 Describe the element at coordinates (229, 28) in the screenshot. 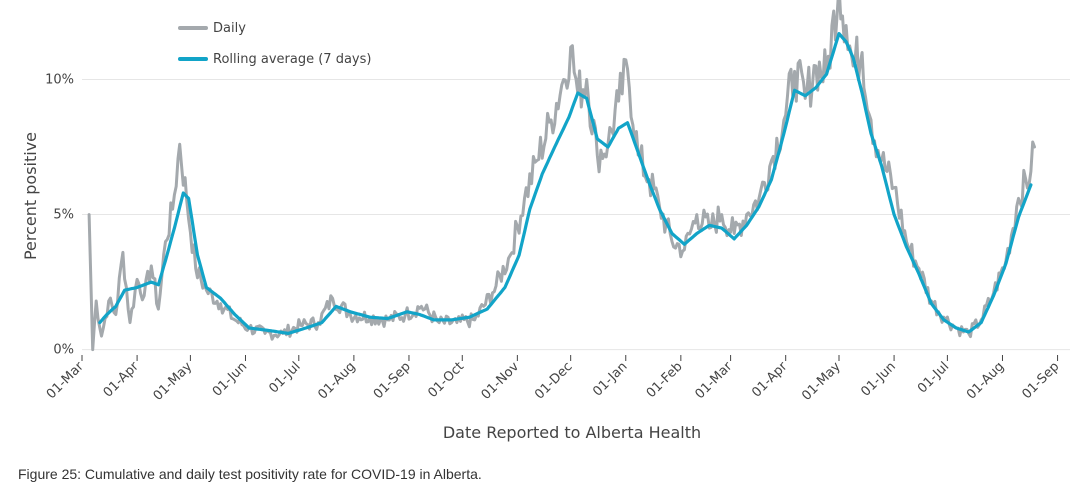

I see `legend-daily-label: Daily` at that location.